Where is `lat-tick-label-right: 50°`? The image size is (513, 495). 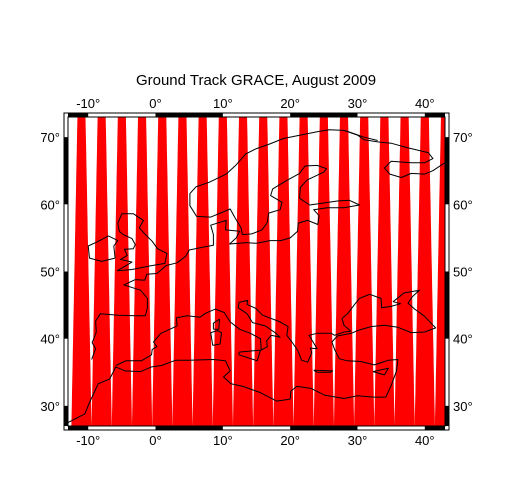
lat-tick-label-right: 50° is located at coordinates (463, 272).